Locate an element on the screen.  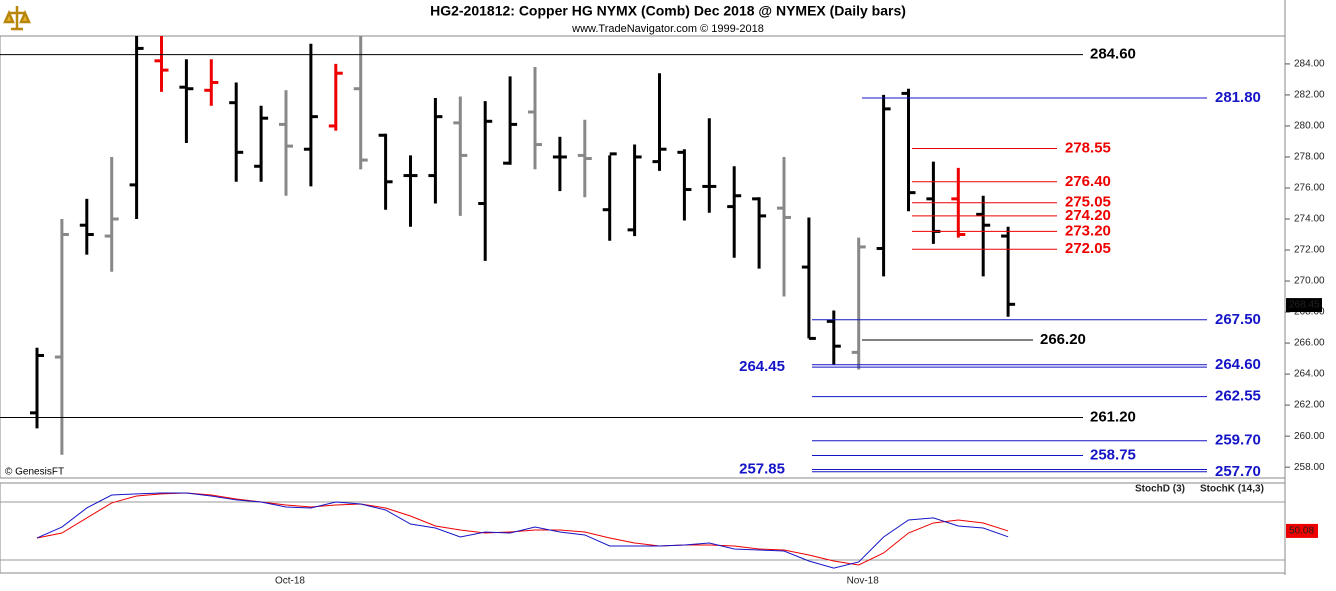
level-label: 257.70 is located at coordinates (1238, 471).